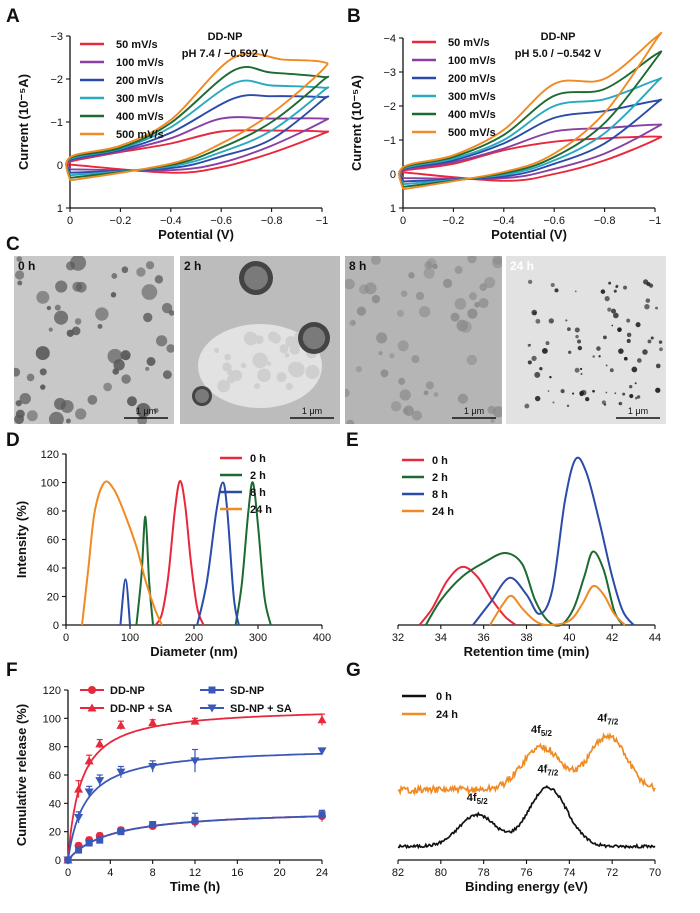 This screenshot has height=913, width=700. Describe the element at coordinates (55, 748) in the screenshot. I see `y-tick-label: 80` at that location.